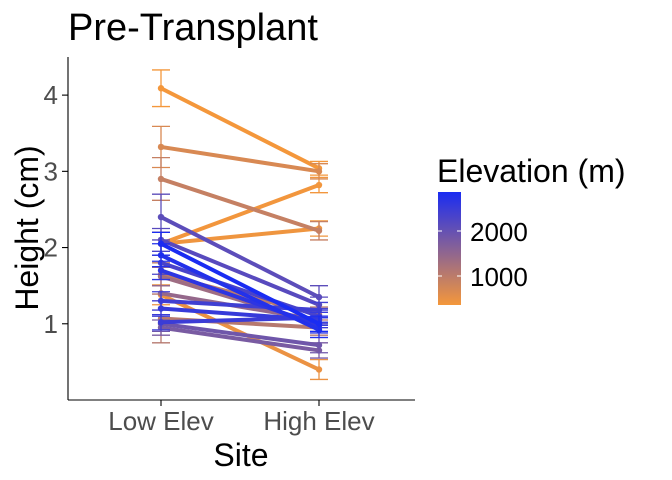  Describe the element at coordinates (27, 227) in the screenshot. I see `y-axis-title: Height (cm)` at that location.